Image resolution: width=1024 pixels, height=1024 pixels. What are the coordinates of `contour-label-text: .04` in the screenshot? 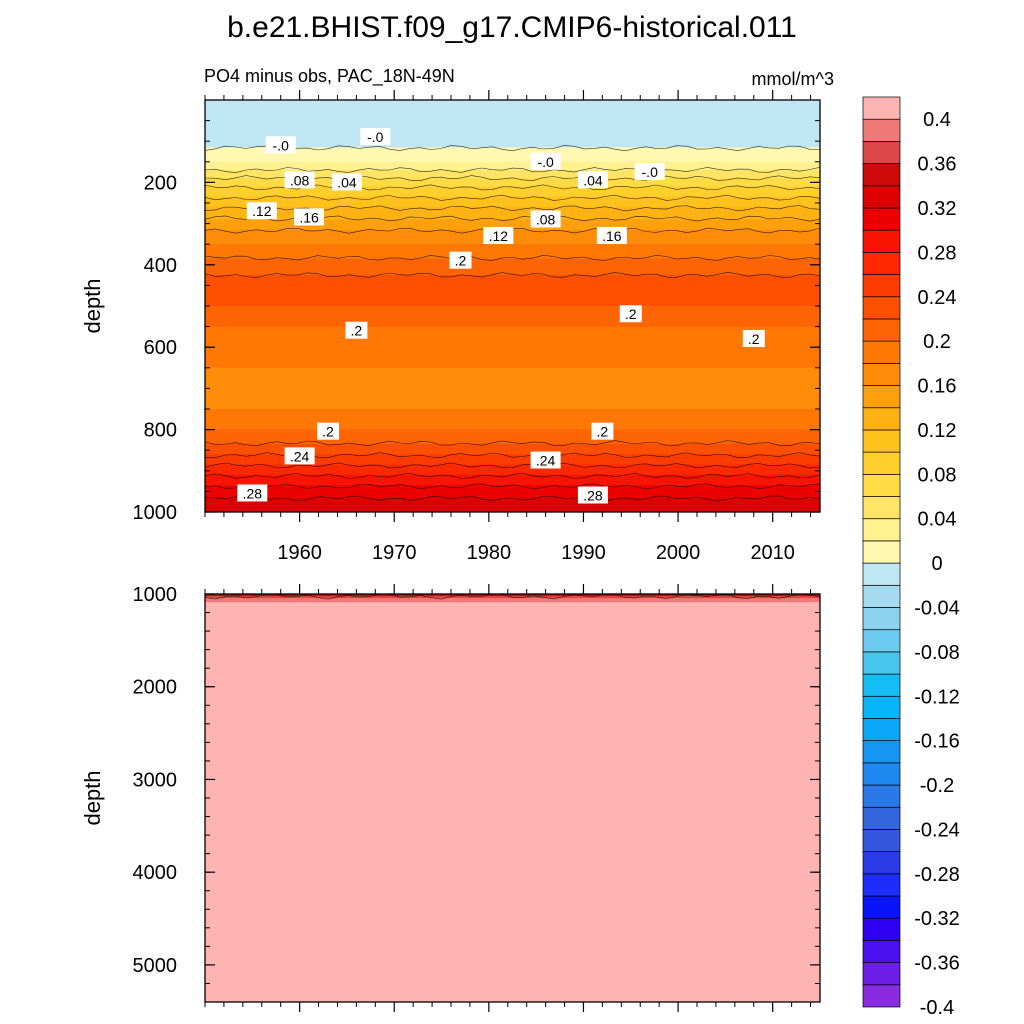 It's located at (593, 180).